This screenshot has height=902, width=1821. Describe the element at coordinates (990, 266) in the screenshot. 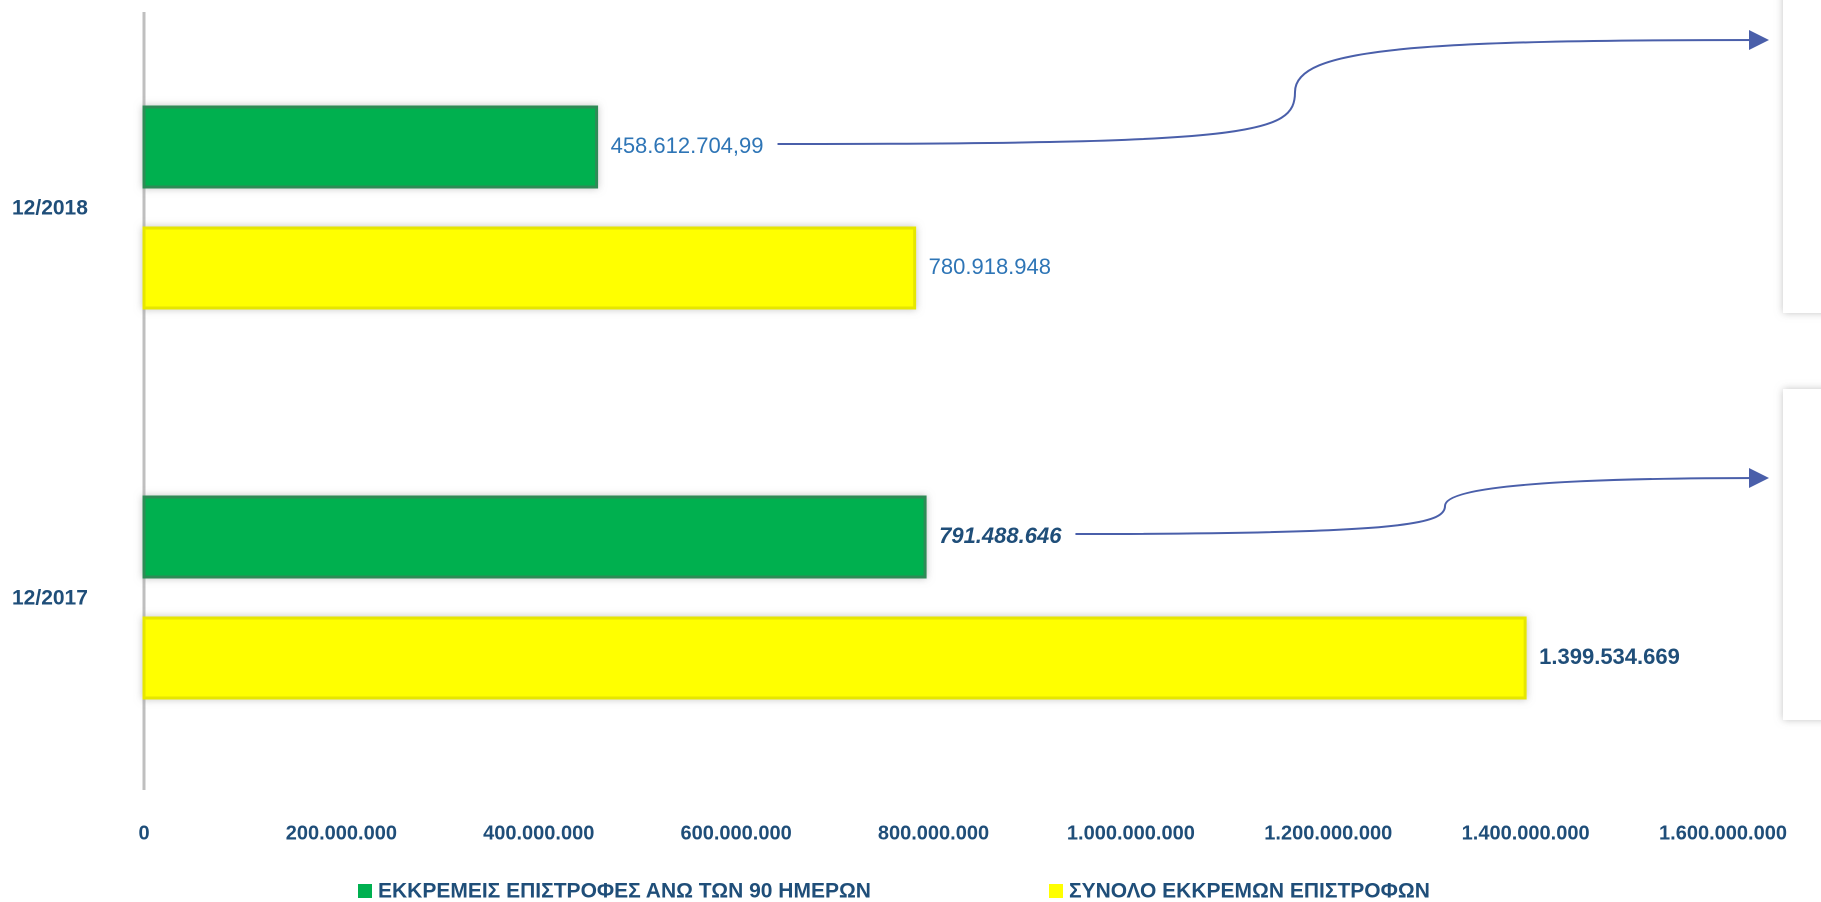

I see `data-label: 780.918.948` at that location.